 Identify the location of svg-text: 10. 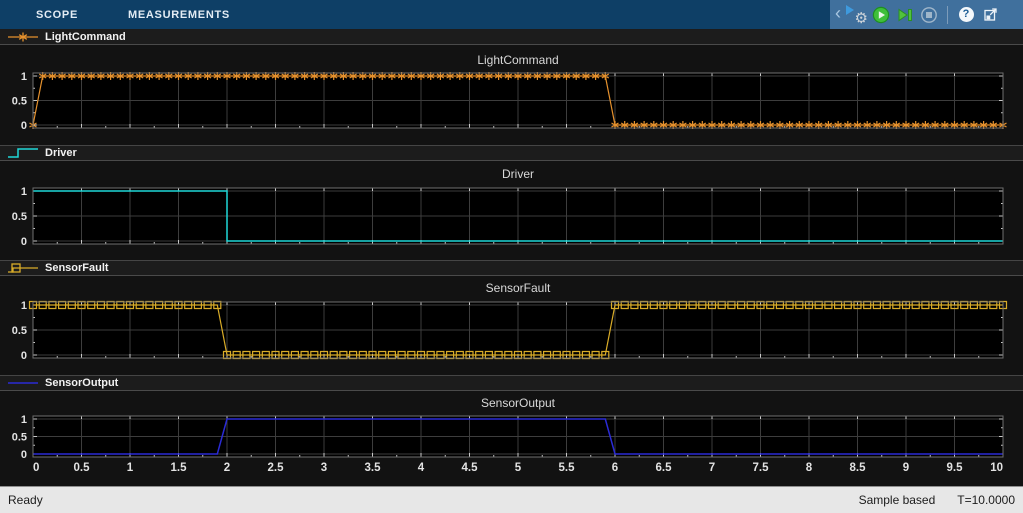
(996, 468).